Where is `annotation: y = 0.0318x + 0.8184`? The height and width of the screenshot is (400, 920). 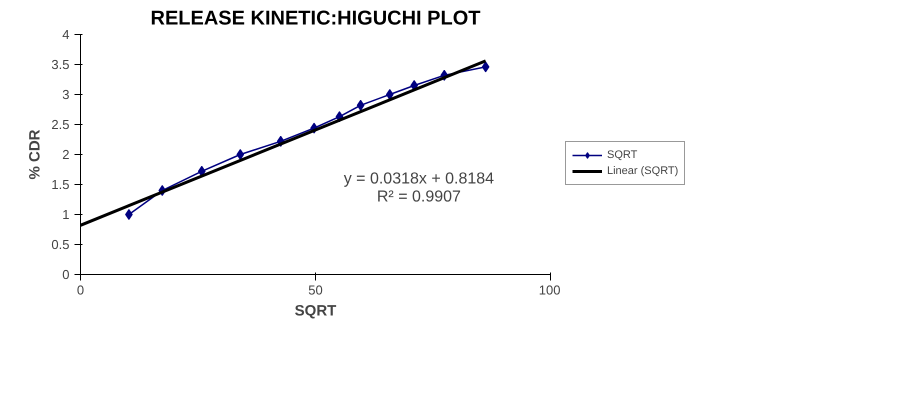
annotation: y = 0.0318x + 0.8184 is located at coordinates (419, 179).